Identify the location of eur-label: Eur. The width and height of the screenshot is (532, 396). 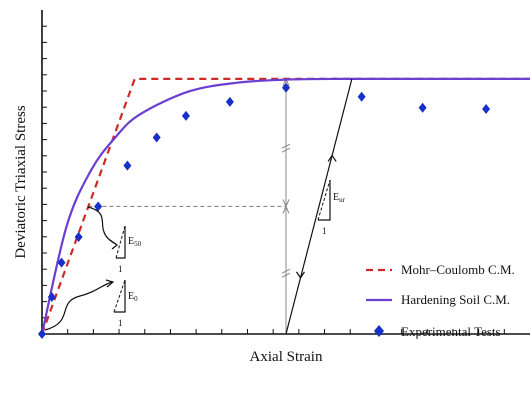
(339, 198).